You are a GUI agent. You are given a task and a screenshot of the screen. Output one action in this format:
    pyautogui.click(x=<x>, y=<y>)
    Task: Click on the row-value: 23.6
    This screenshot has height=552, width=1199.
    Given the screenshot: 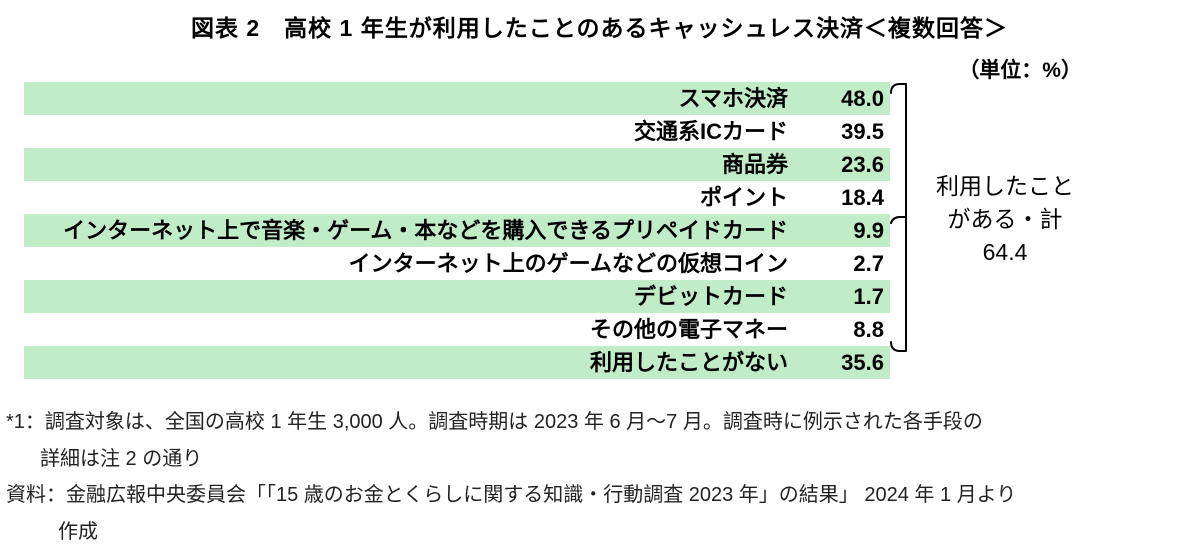 What is the action you would take?
    pyautogui.click(x=862, y=164)
    